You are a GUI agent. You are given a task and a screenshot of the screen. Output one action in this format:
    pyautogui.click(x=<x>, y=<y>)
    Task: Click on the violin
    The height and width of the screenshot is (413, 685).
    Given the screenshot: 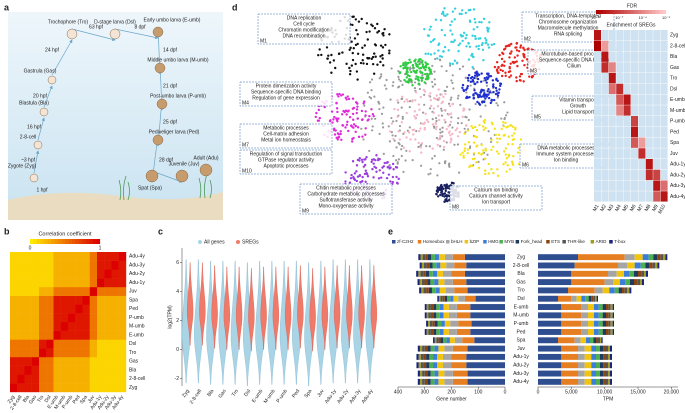 What is the action you would take?
    pyautogui.click(x=312, y=310)
    